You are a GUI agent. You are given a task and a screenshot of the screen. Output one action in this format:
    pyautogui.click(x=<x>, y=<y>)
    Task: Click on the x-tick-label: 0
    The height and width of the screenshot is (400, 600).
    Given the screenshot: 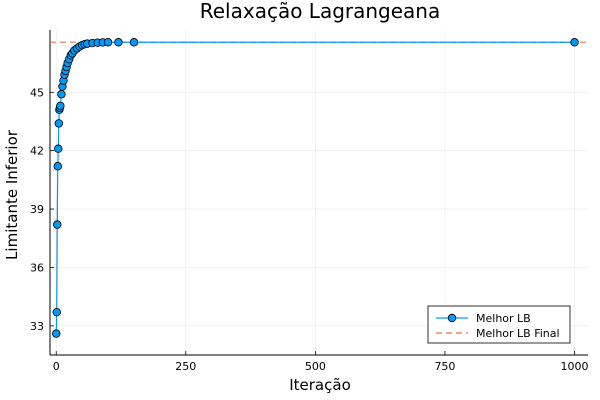 What is the action you would take?
    pyautogui.click(x=56, y=366)
    